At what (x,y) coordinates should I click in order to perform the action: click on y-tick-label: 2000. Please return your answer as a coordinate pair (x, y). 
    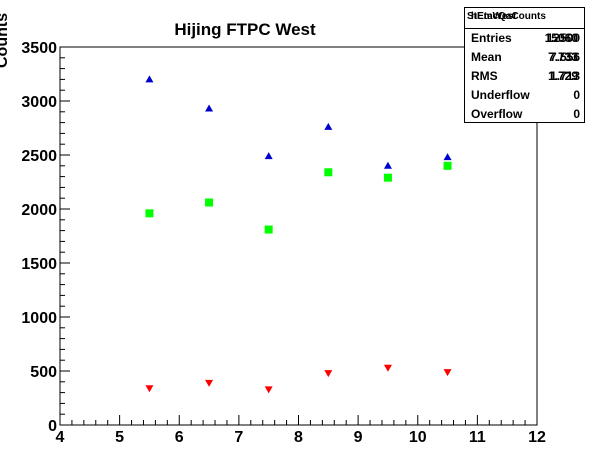
    Looking at the image, I should click on (39, 210).